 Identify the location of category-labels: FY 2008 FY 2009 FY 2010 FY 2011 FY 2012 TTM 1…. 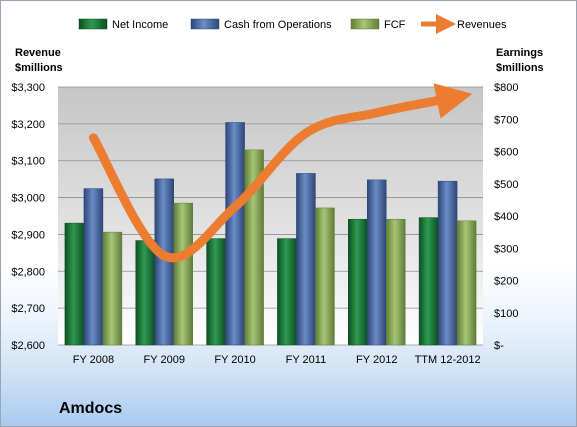
(277, 360).